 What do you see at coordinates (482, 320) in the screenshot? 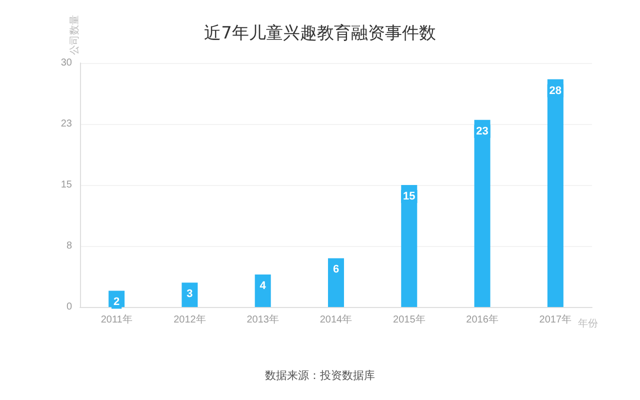
I see `x-tick-label: 2016年` at bounding box center [482, 320].